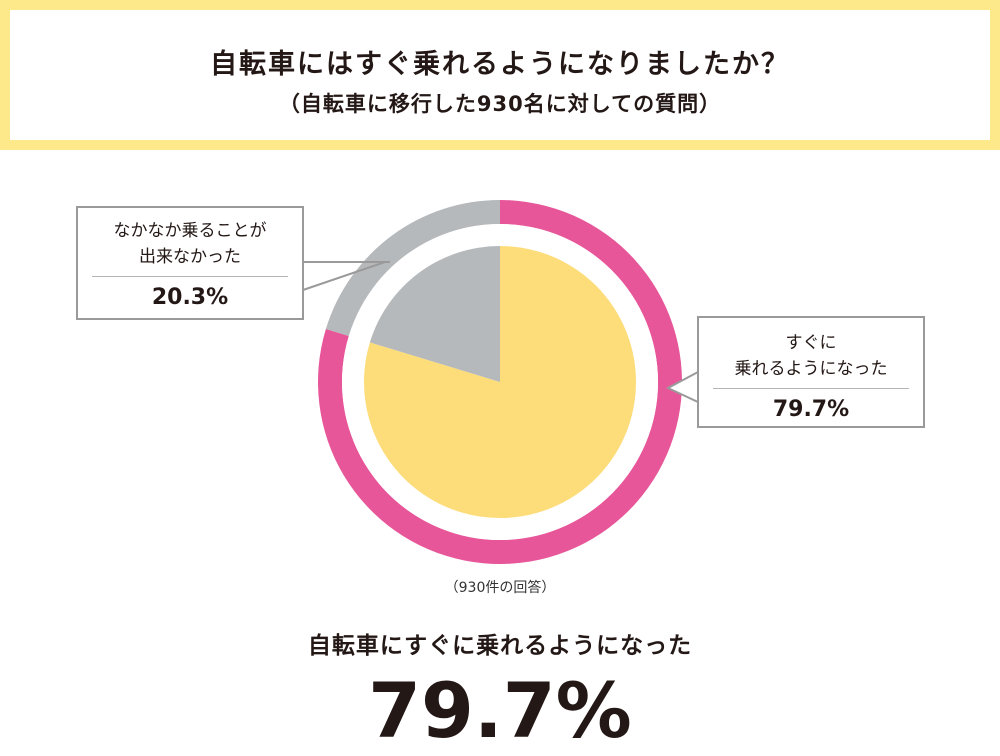  What do you see at coordinates (500, 64) in the screenshot?
I see `page-title: 自転車にはすぐ乗れるようになりましたか？` at bounding box center [500, 64].